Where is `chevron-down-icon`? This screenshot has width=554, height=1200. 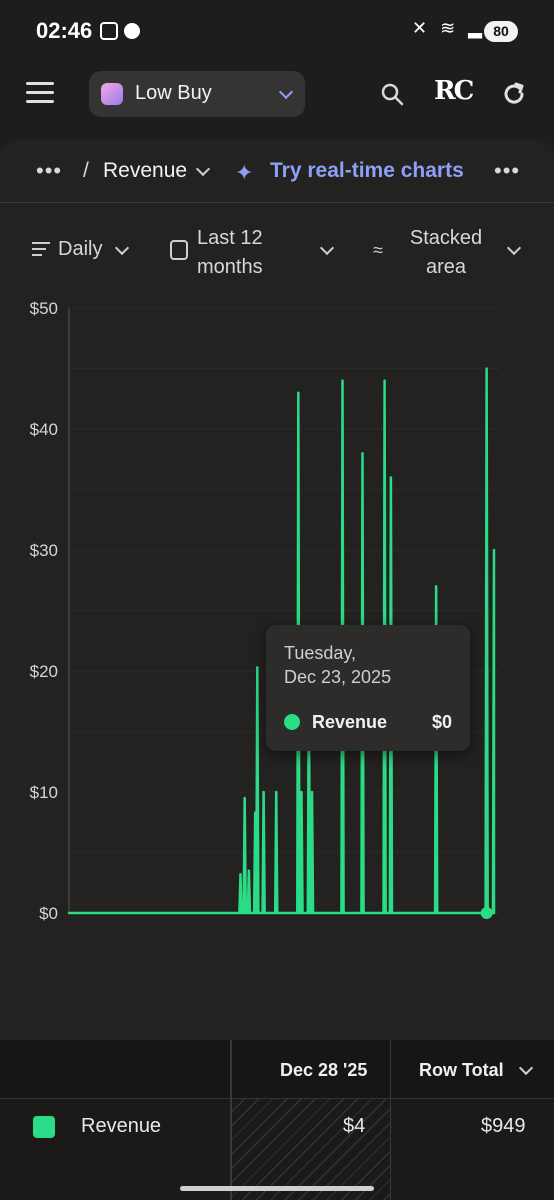 chevron-down-icon is located at coordinates (286, 92).